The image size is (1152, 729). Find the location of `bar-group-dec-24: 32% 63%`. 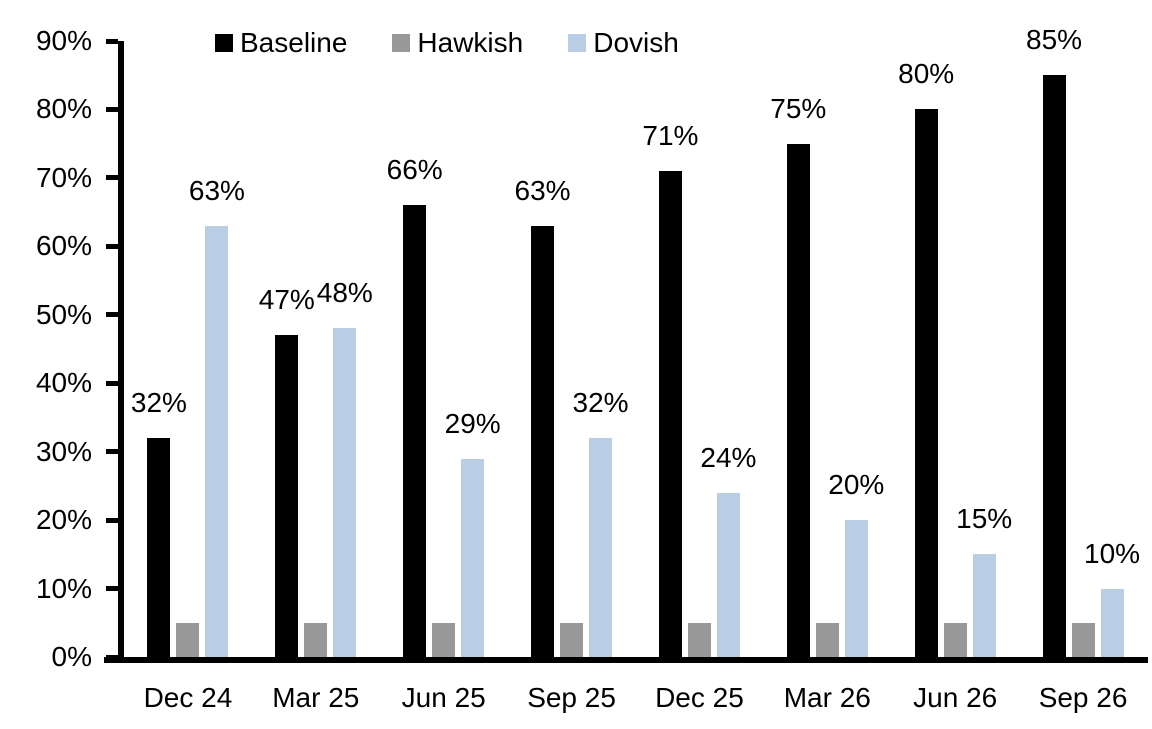

bar-group-dec-24: 32% 63% is located at coordinates (188, 349).